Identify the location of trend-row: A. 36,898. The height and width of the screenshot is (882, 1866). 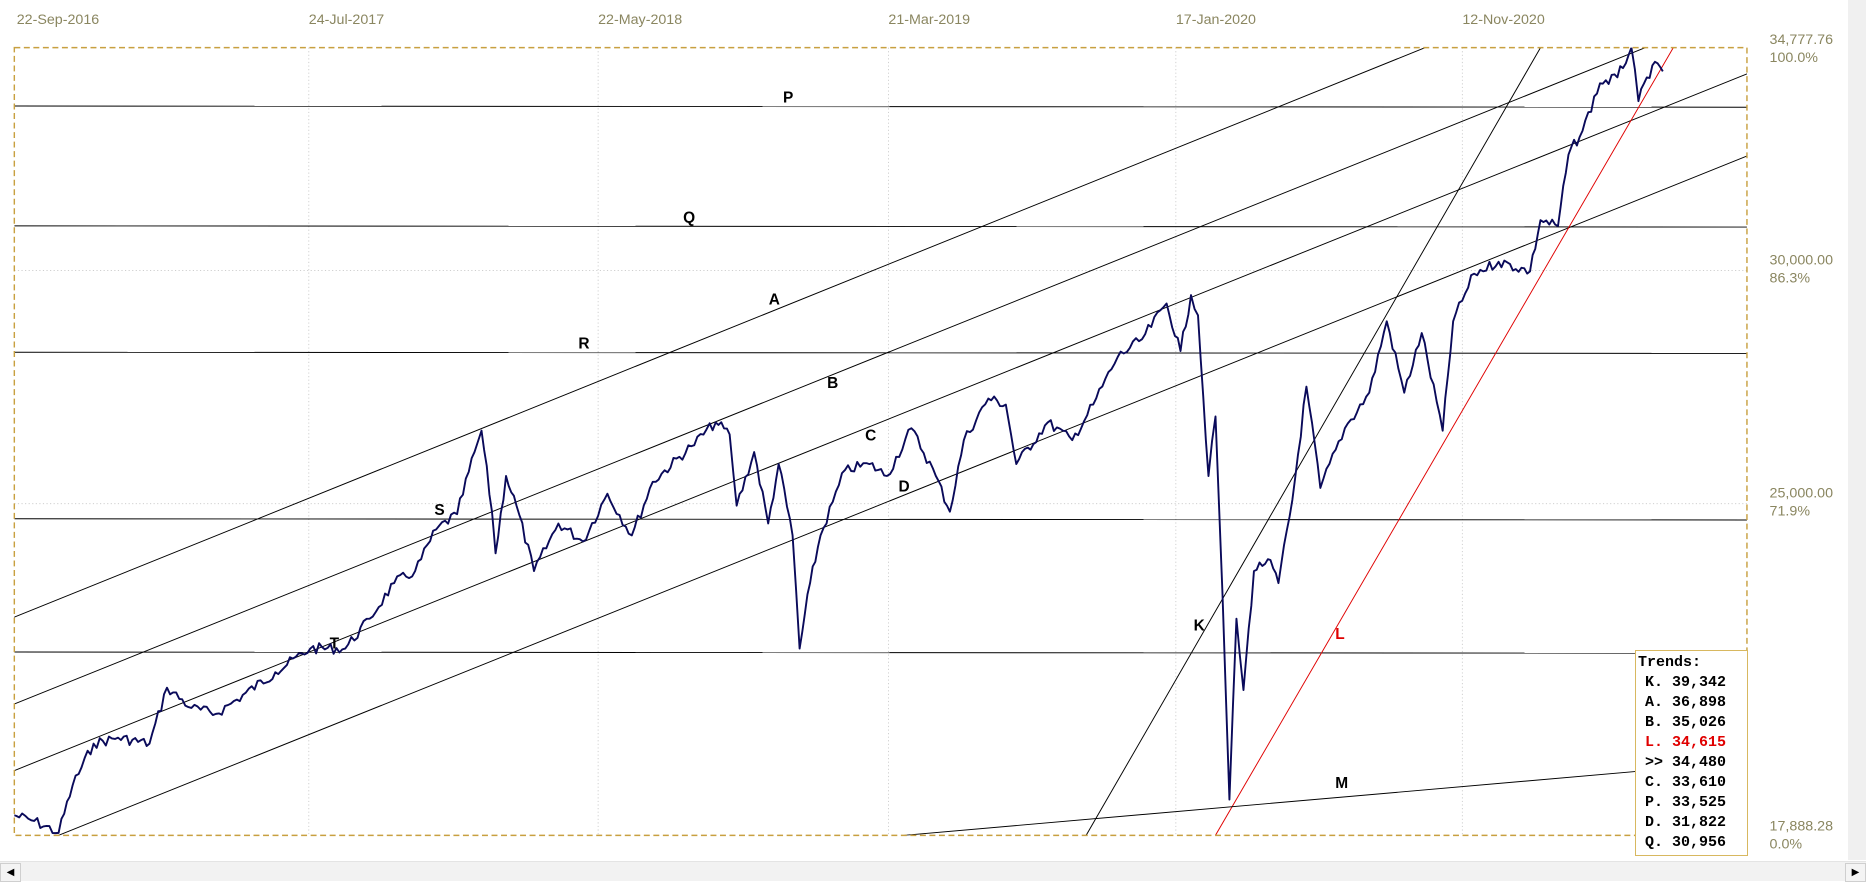
(1686, 702).